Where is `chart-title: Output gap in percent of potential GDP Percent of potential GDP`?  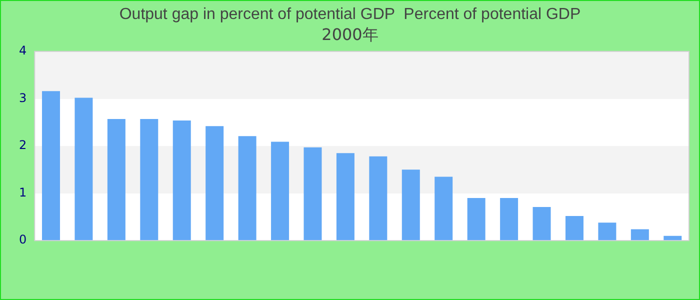
chart-title: Output gap in percent of potential GDP Percent of potential GDP is located at coordinates (350, 15).